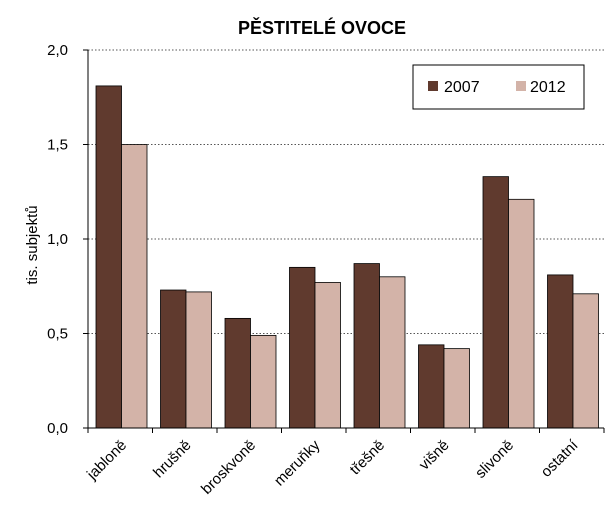 The image size is (605, 513). Describe the element at coordinates (494, 459) in the screenshot. I see `x-tick-label: slivoně` at that location.